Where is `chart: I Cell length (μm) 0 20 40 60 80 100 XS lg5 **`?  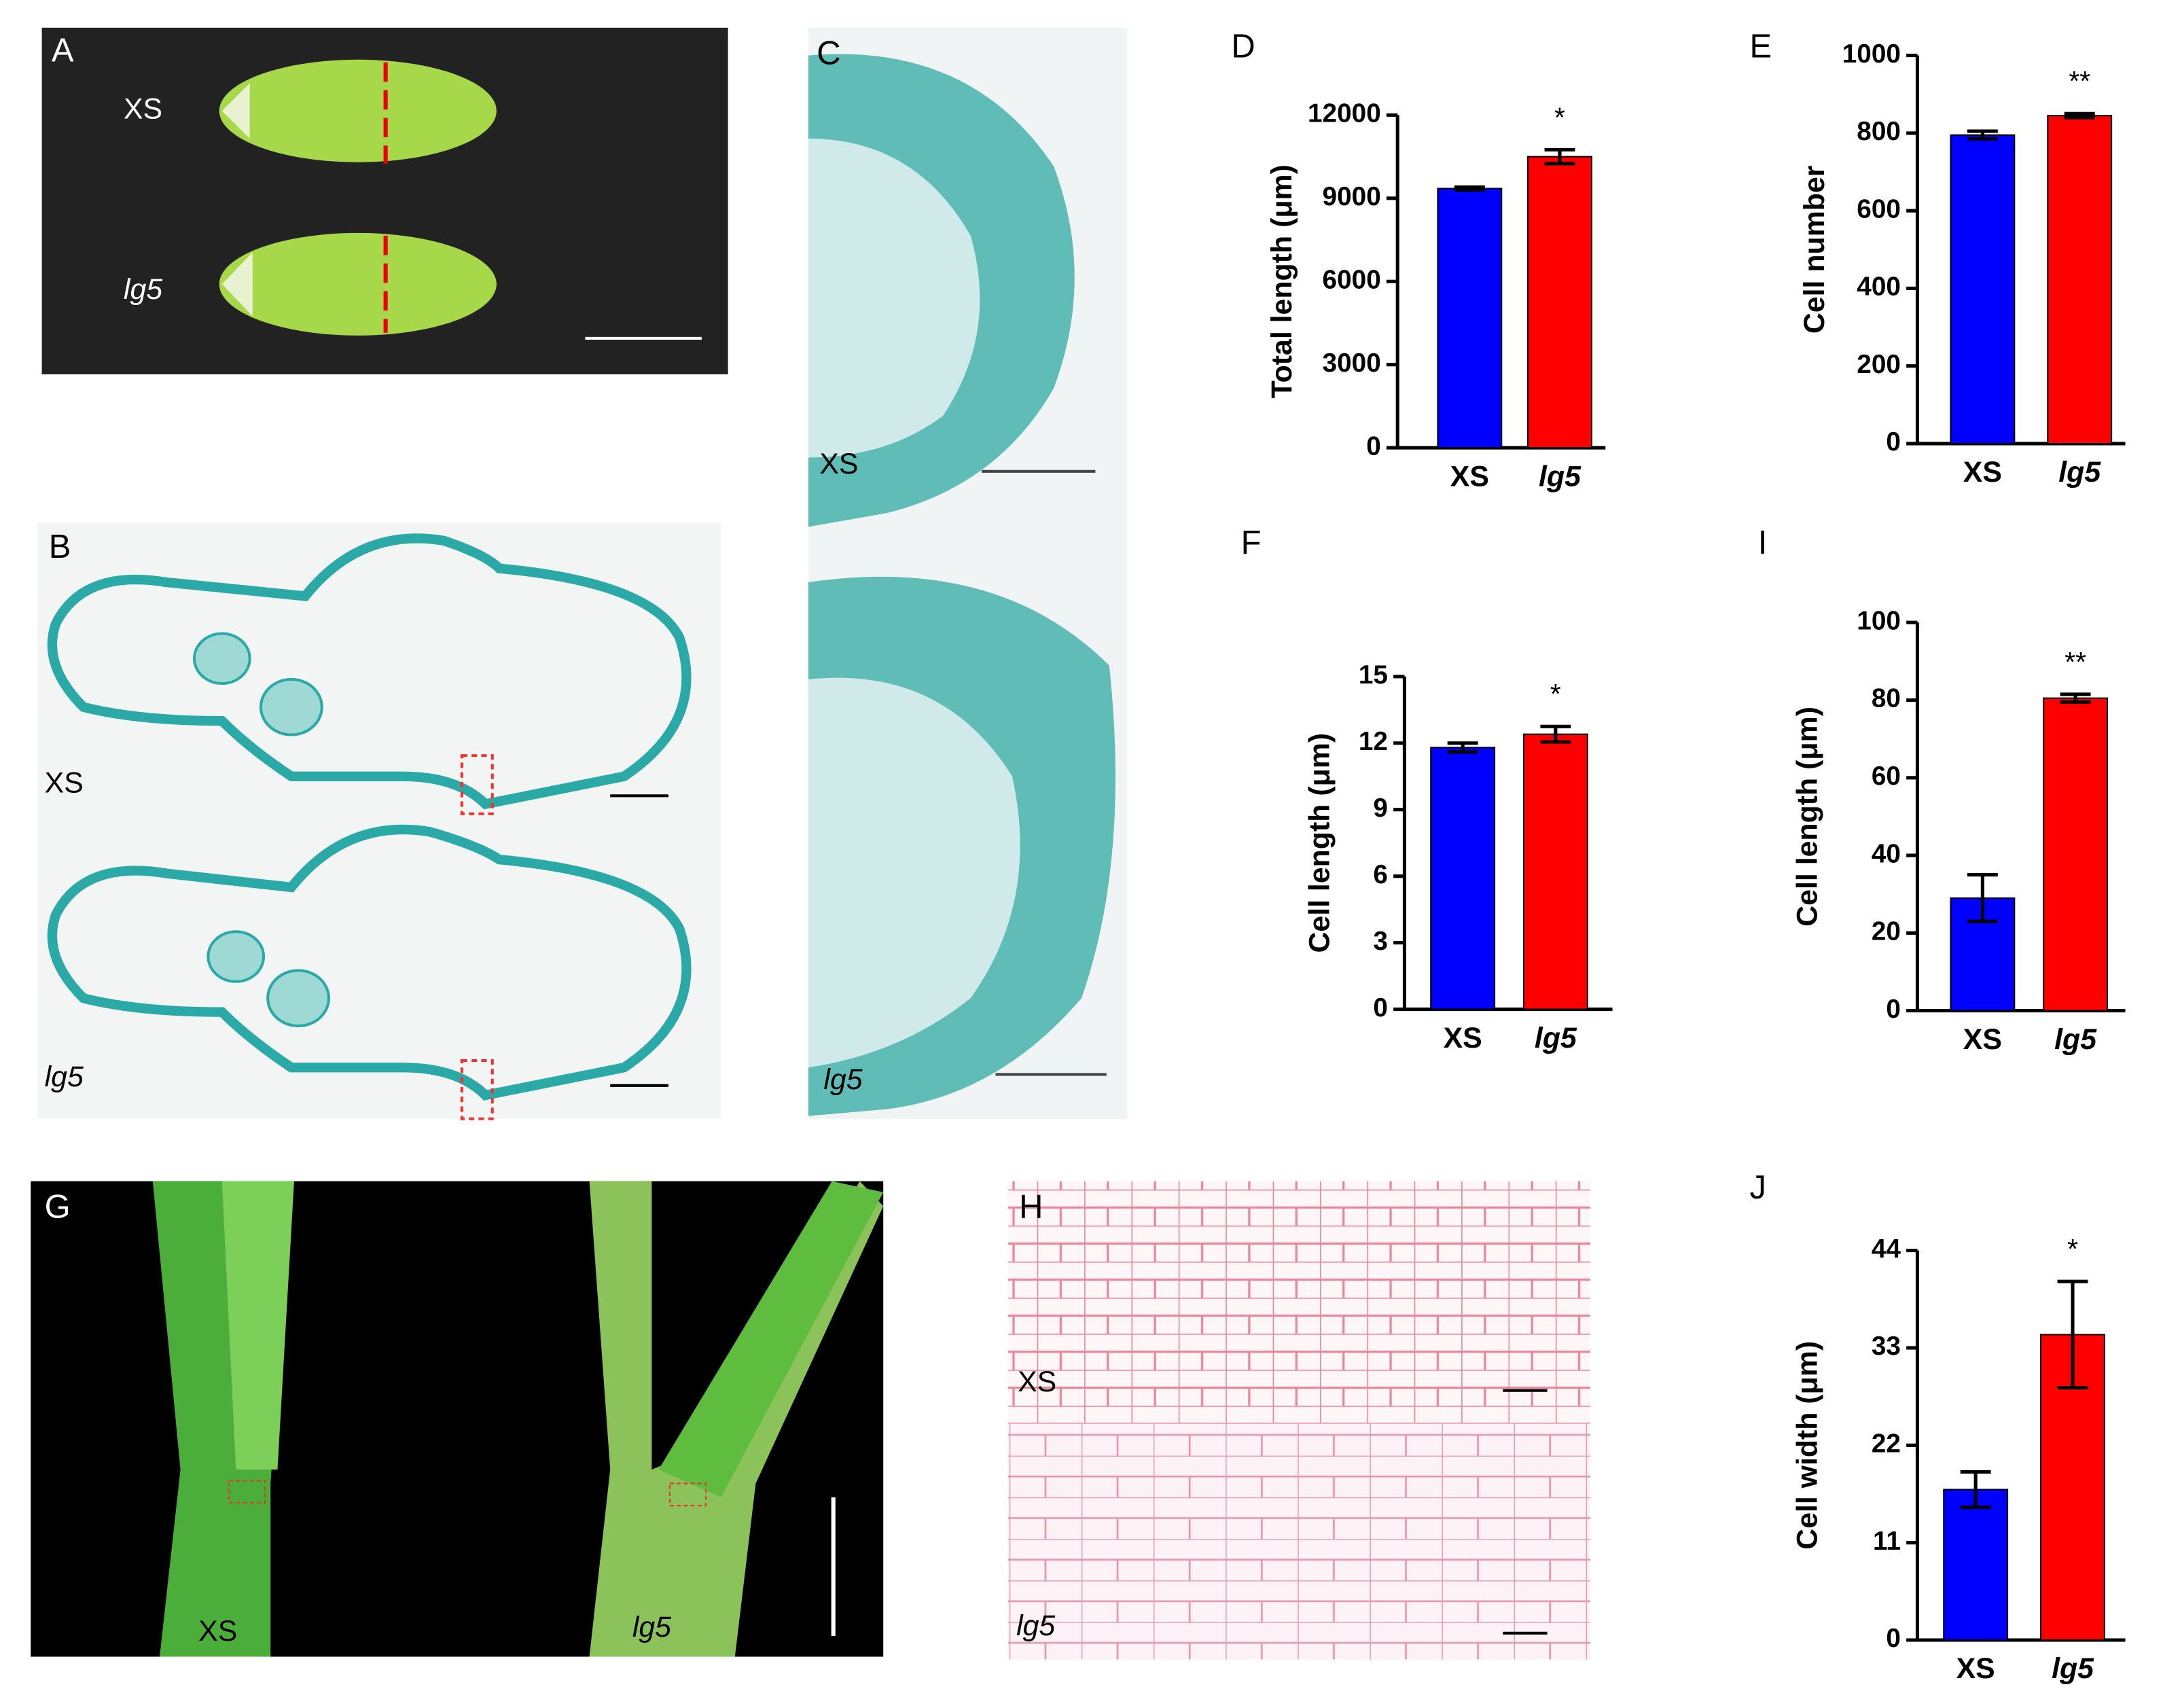
chart: I Cell length (μm) 0 20 40 60 80 100 XS lg5 ** is located at coordinates (1942, 790).